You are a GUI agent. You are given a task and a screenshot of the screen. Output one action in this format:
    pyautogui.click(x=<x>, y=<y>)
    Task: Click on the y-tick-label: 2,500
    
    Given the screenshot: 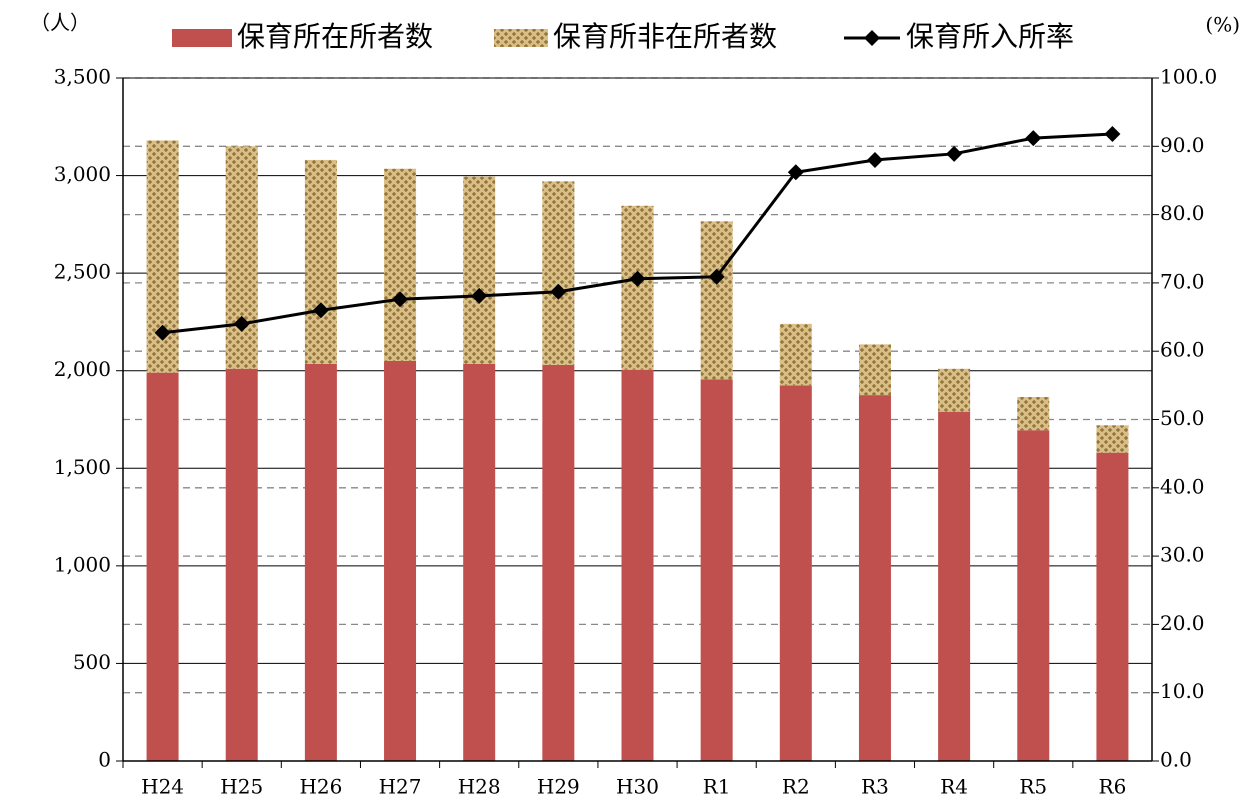 What is the action you would take?
    pyautogui.click(x=82, y=272)
    